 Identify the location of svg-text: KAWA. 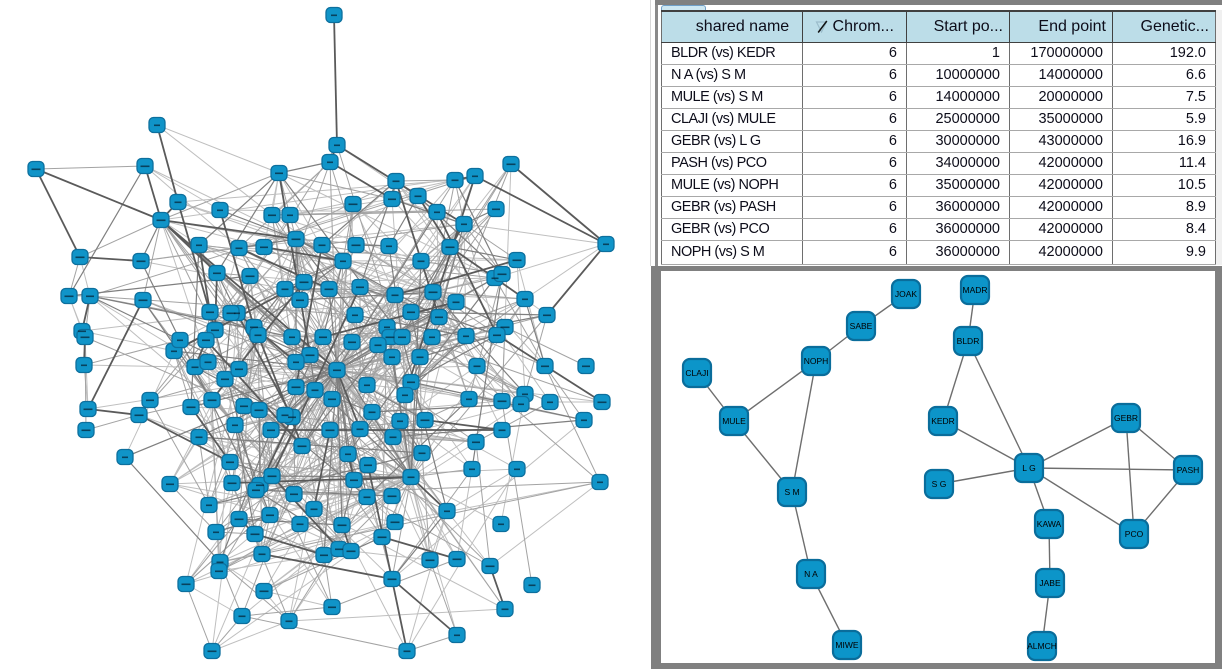
(1049, 524).